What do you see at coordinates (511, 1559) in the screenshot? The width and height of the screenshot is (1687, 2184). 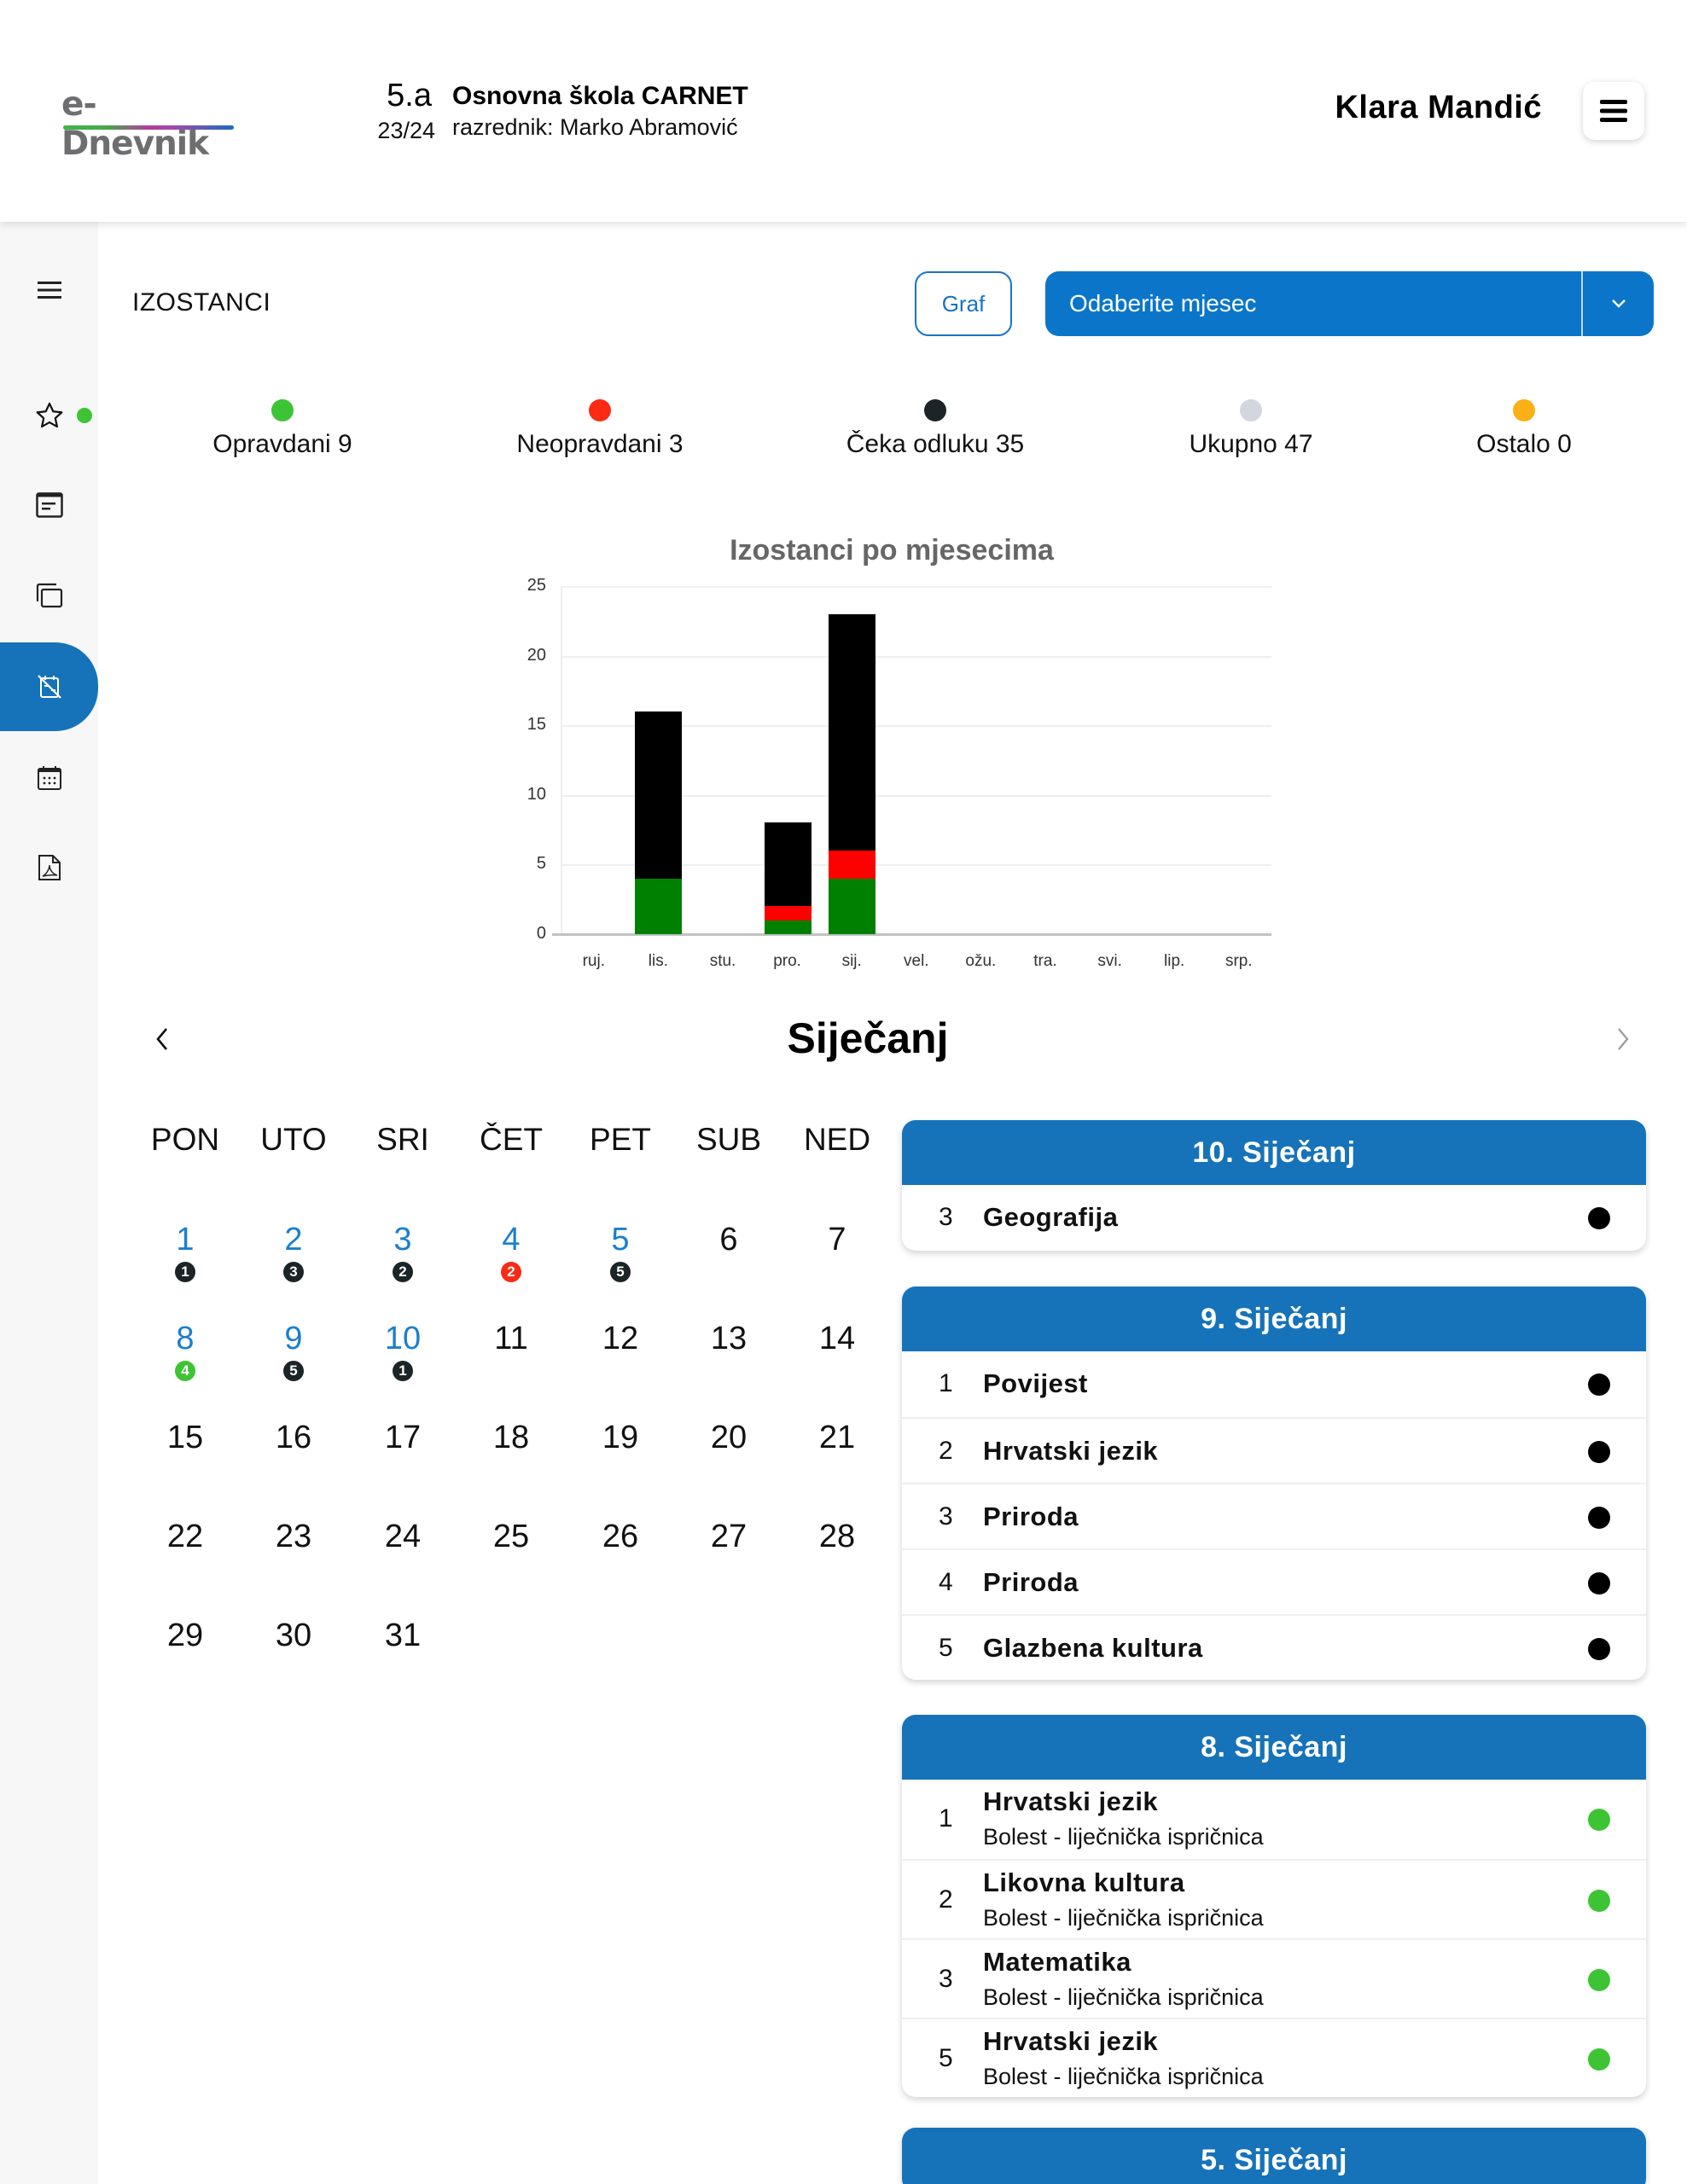 I see `calendar-day: 25` at bounding box center [511, 1559].